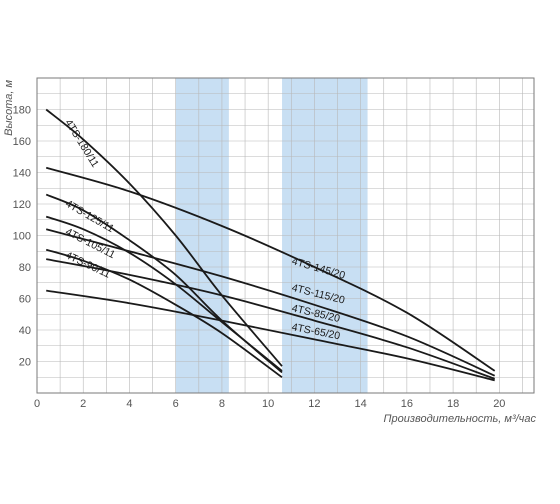 The width and height of the screenshot is (560, 504). Describe the element at coordinates (22, 111) in the screenshot. I see `y-tick-label: 180` at that location.